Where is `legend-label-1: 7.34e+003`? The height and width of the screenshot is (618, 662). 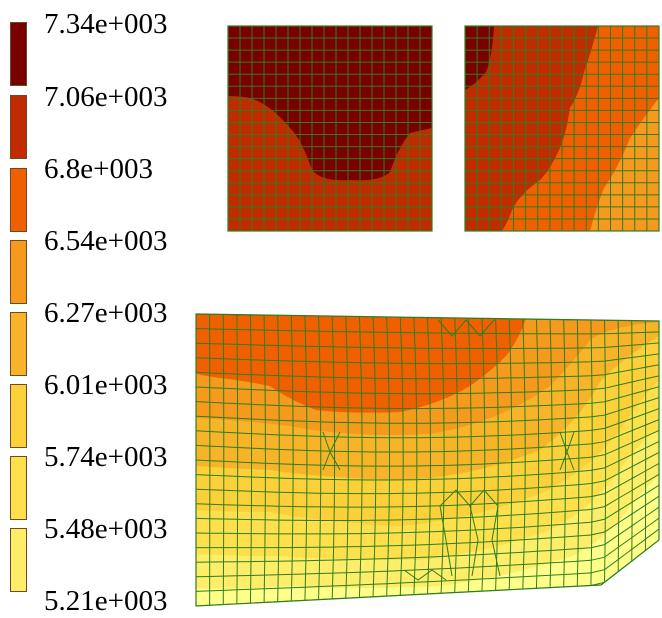
legend-label-1: 7.34e+003 is located at coordinates (106, 24).